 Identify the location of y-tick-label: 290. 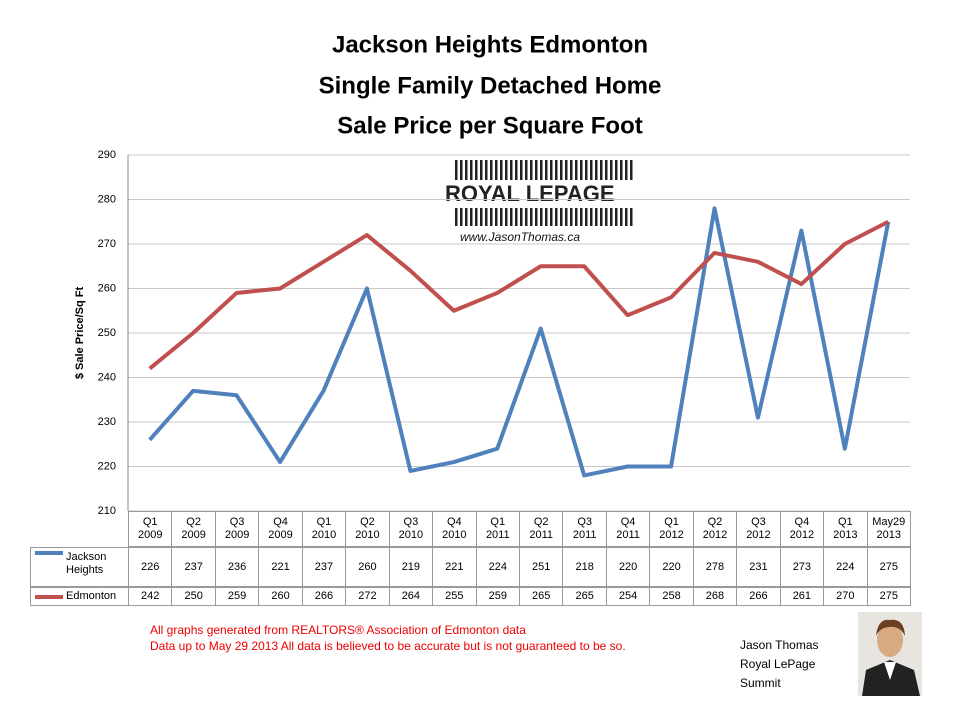
(107, 155).